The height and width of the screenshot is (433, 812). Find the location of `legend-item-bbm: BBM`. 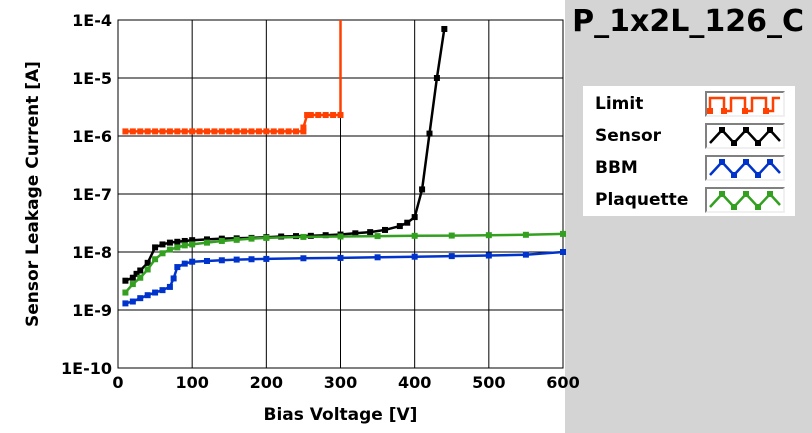

legend-item-bbm: BBM is located at coordinates (688, 168).